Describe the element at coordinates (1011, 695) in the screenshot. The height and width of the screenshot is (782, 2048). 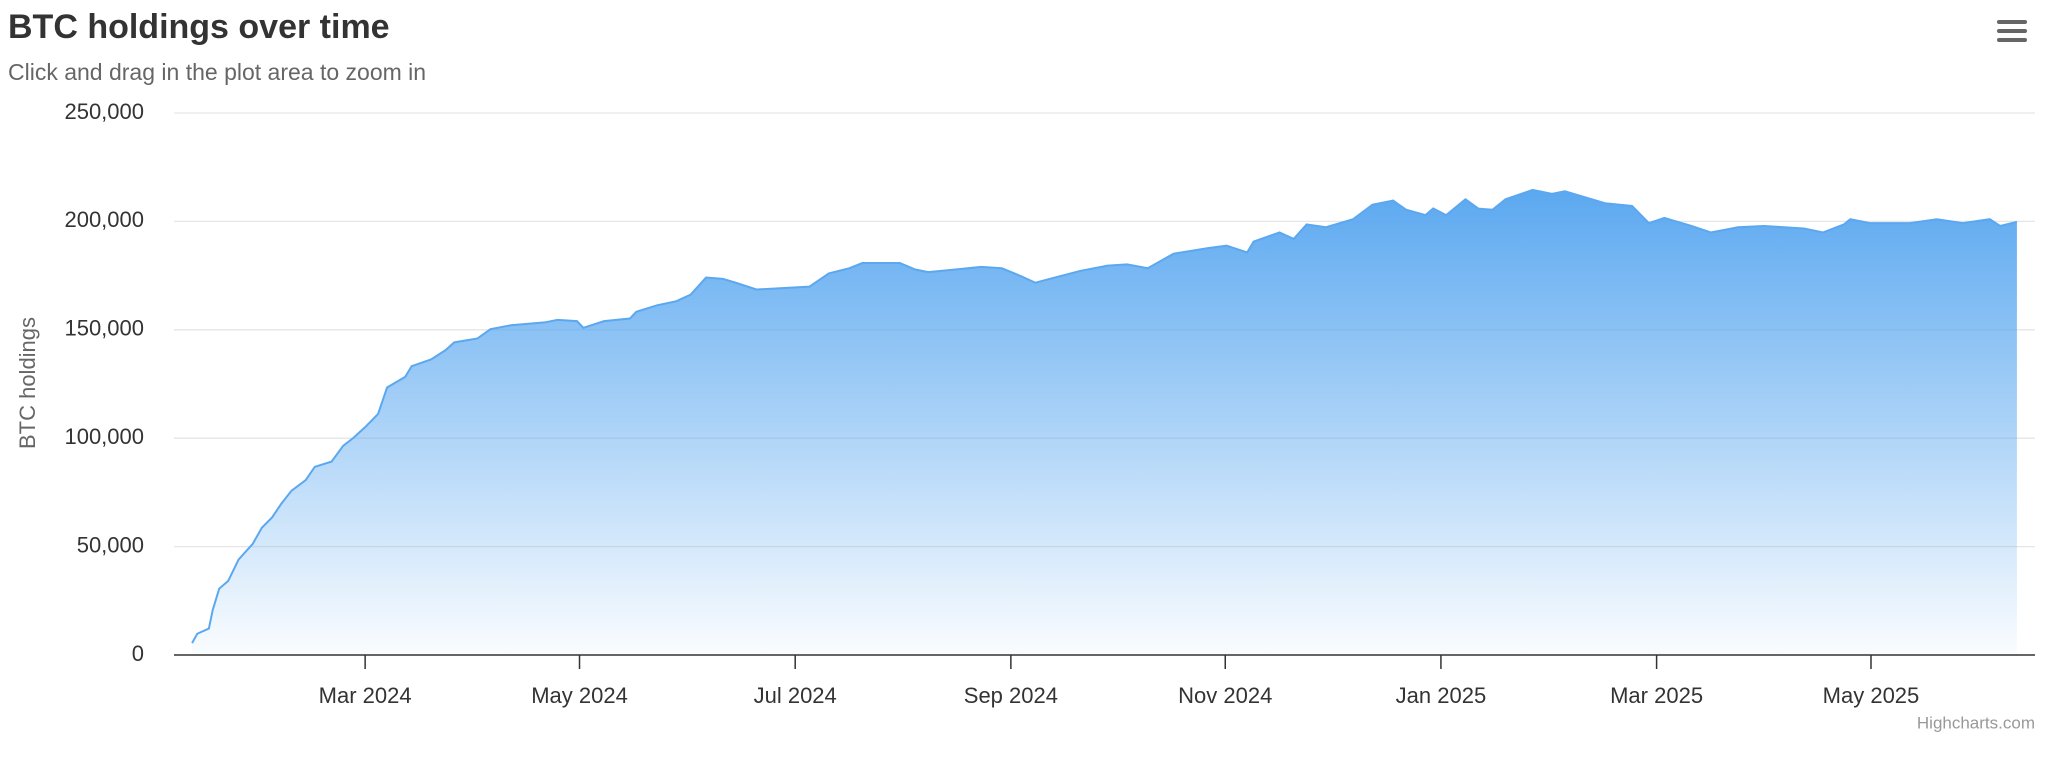
I see `x-tick-label: Sep 2024` at that location.